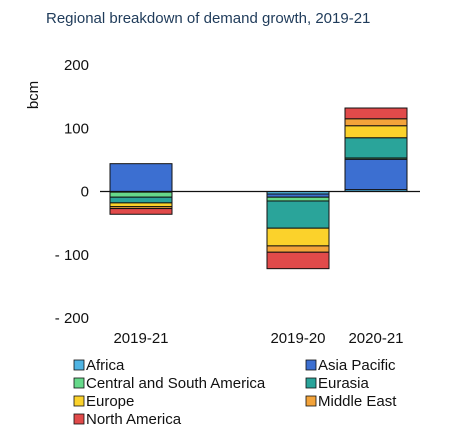 This screenshot has height=436, width=456. I want to click on x-category-label: 2020-21, so click(375, 338).